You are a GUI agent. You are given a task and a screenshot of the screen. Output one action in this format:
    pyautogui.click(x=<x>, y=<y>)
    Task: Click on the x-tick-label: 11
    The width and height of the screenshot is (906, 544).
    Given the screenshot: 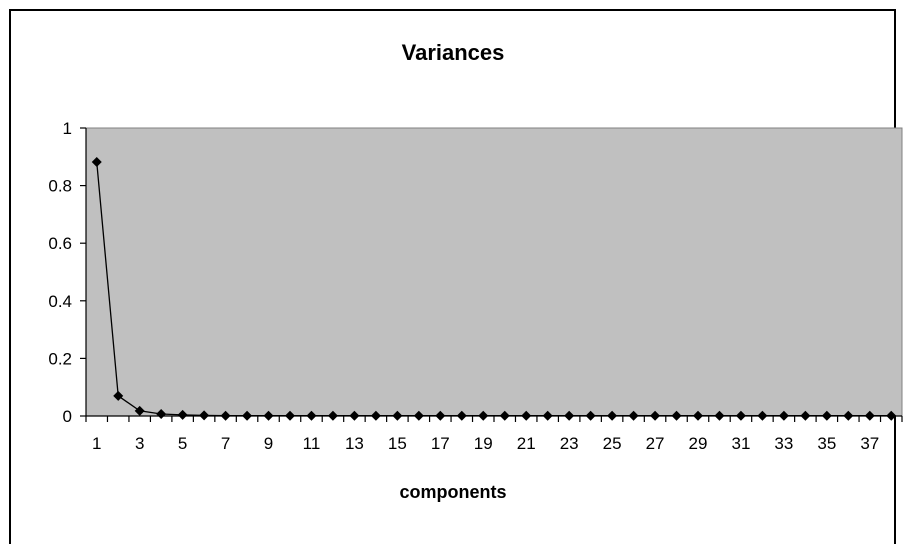 What is the action you would take?
    pyautogui.click(x=312, y=443)
    